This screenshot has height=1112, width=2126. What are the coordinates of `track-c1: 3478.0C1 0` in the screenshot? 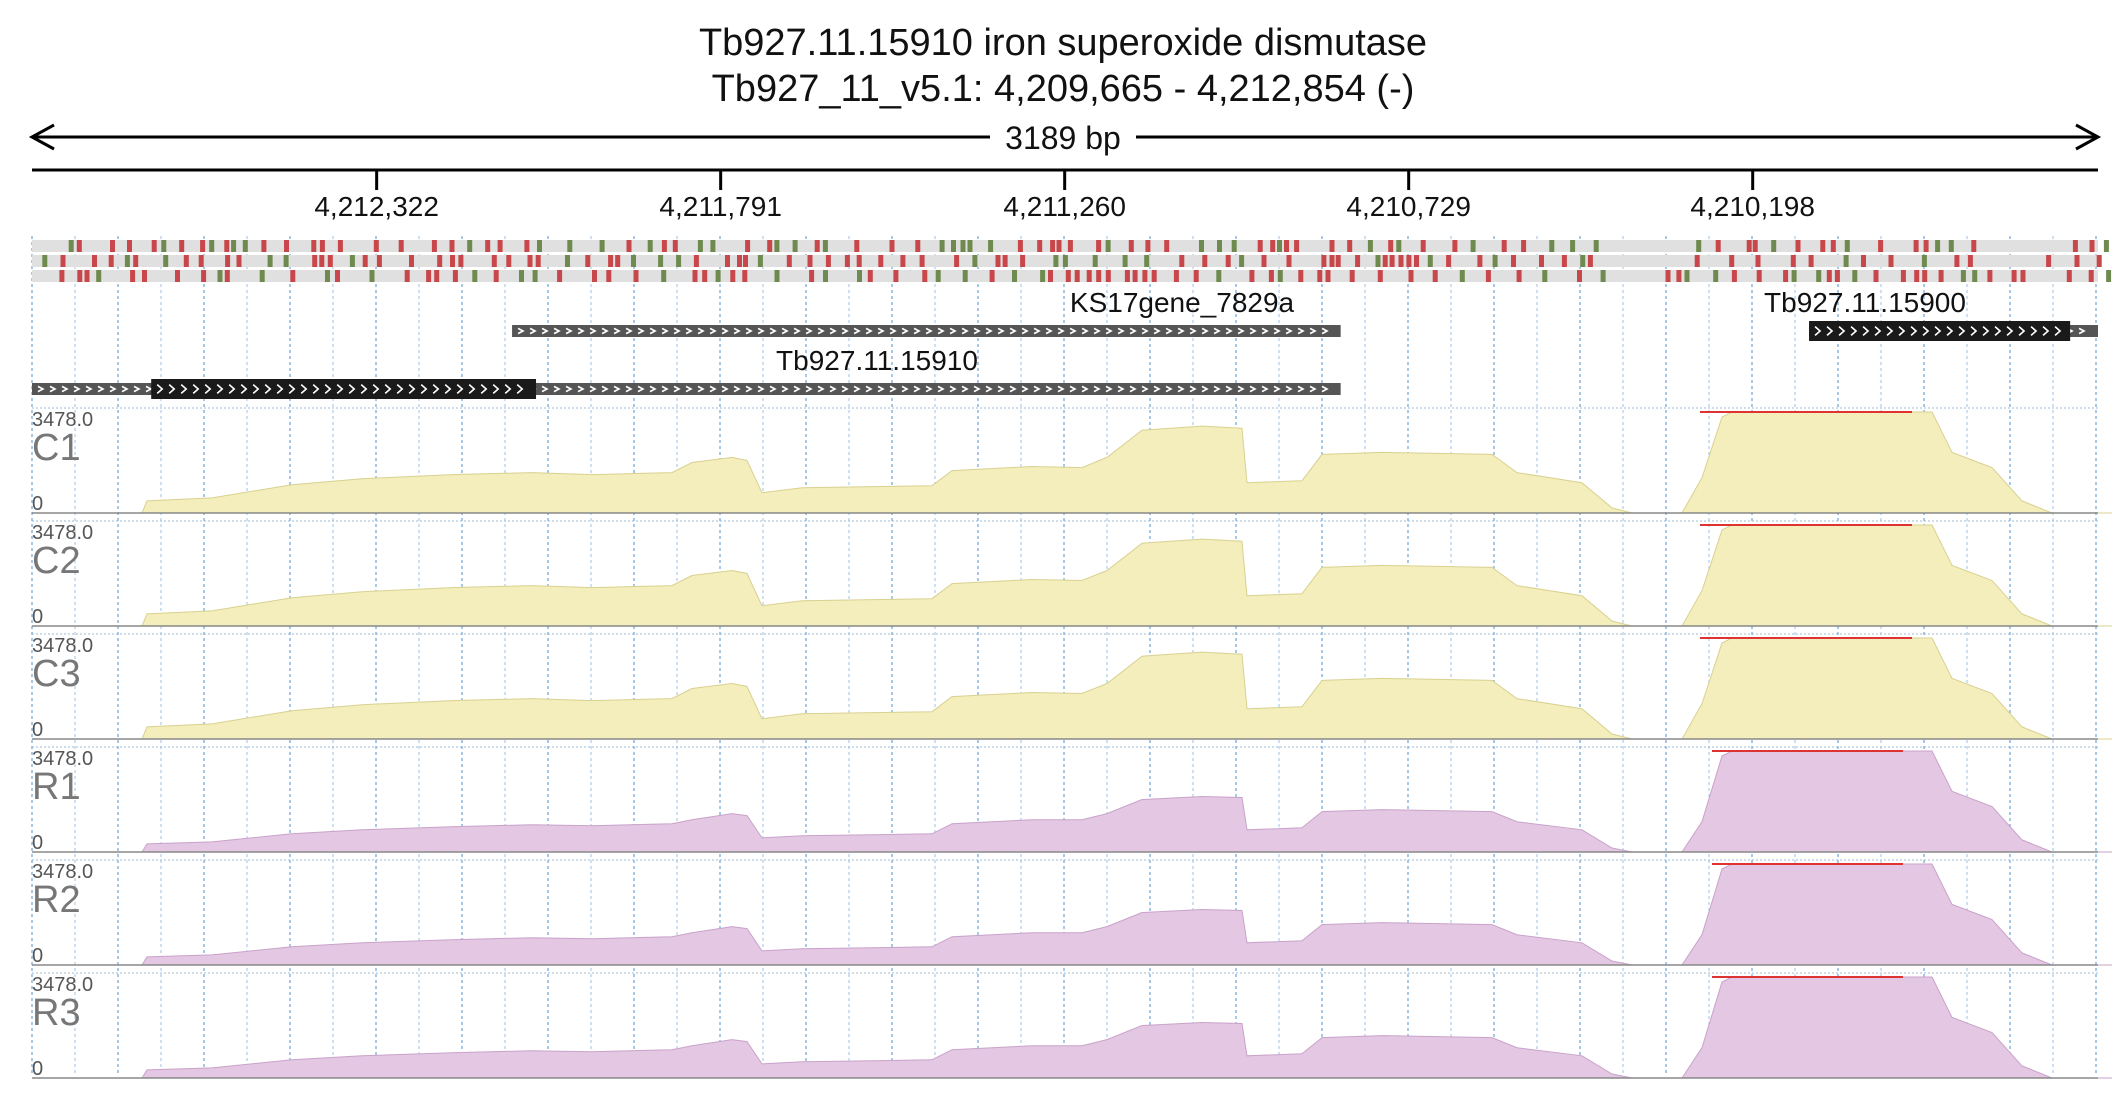 It's located at (1072, 461).